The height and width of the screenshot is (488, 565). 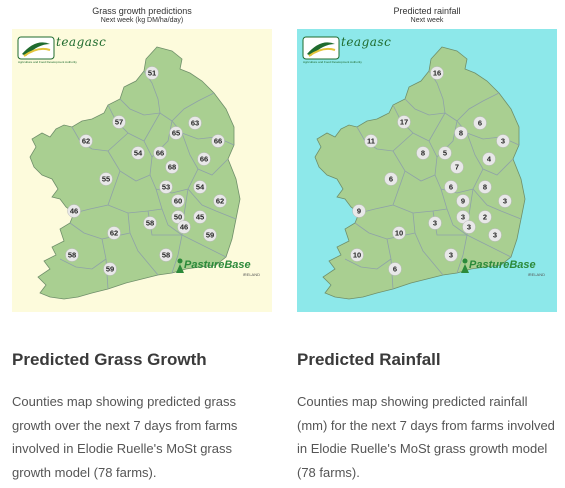 I want to click on county-value-cavan: 66, so click(x=160, y=153).